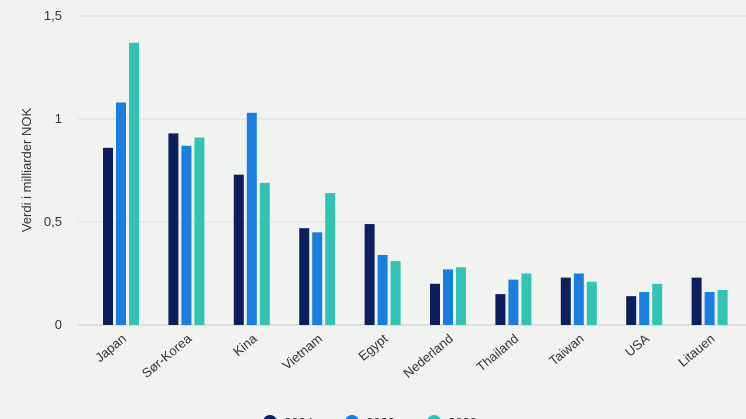 This screenshot has height=419, width=746. I want to click on legend: 2024 2023 2022, so click(370, 417).